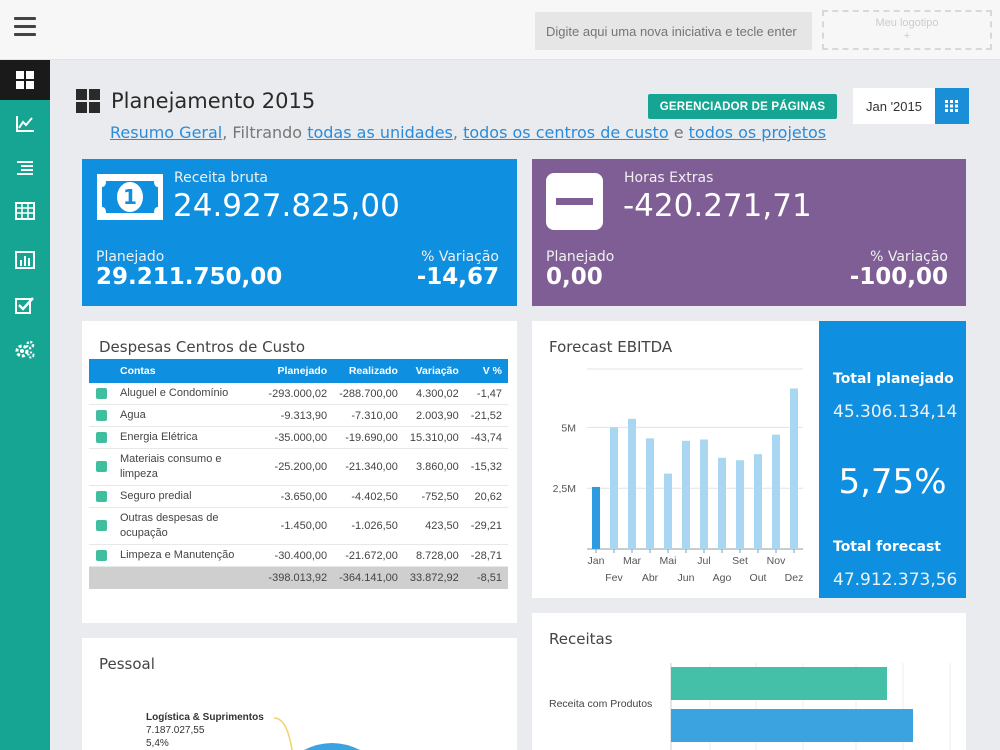 The width and height of the screenshot is (1000, 750). What do you see at coordinates (887, 547) in the screenshot?
I see `total-forecast-label: Total forecast` at bounding box center [887, 547].